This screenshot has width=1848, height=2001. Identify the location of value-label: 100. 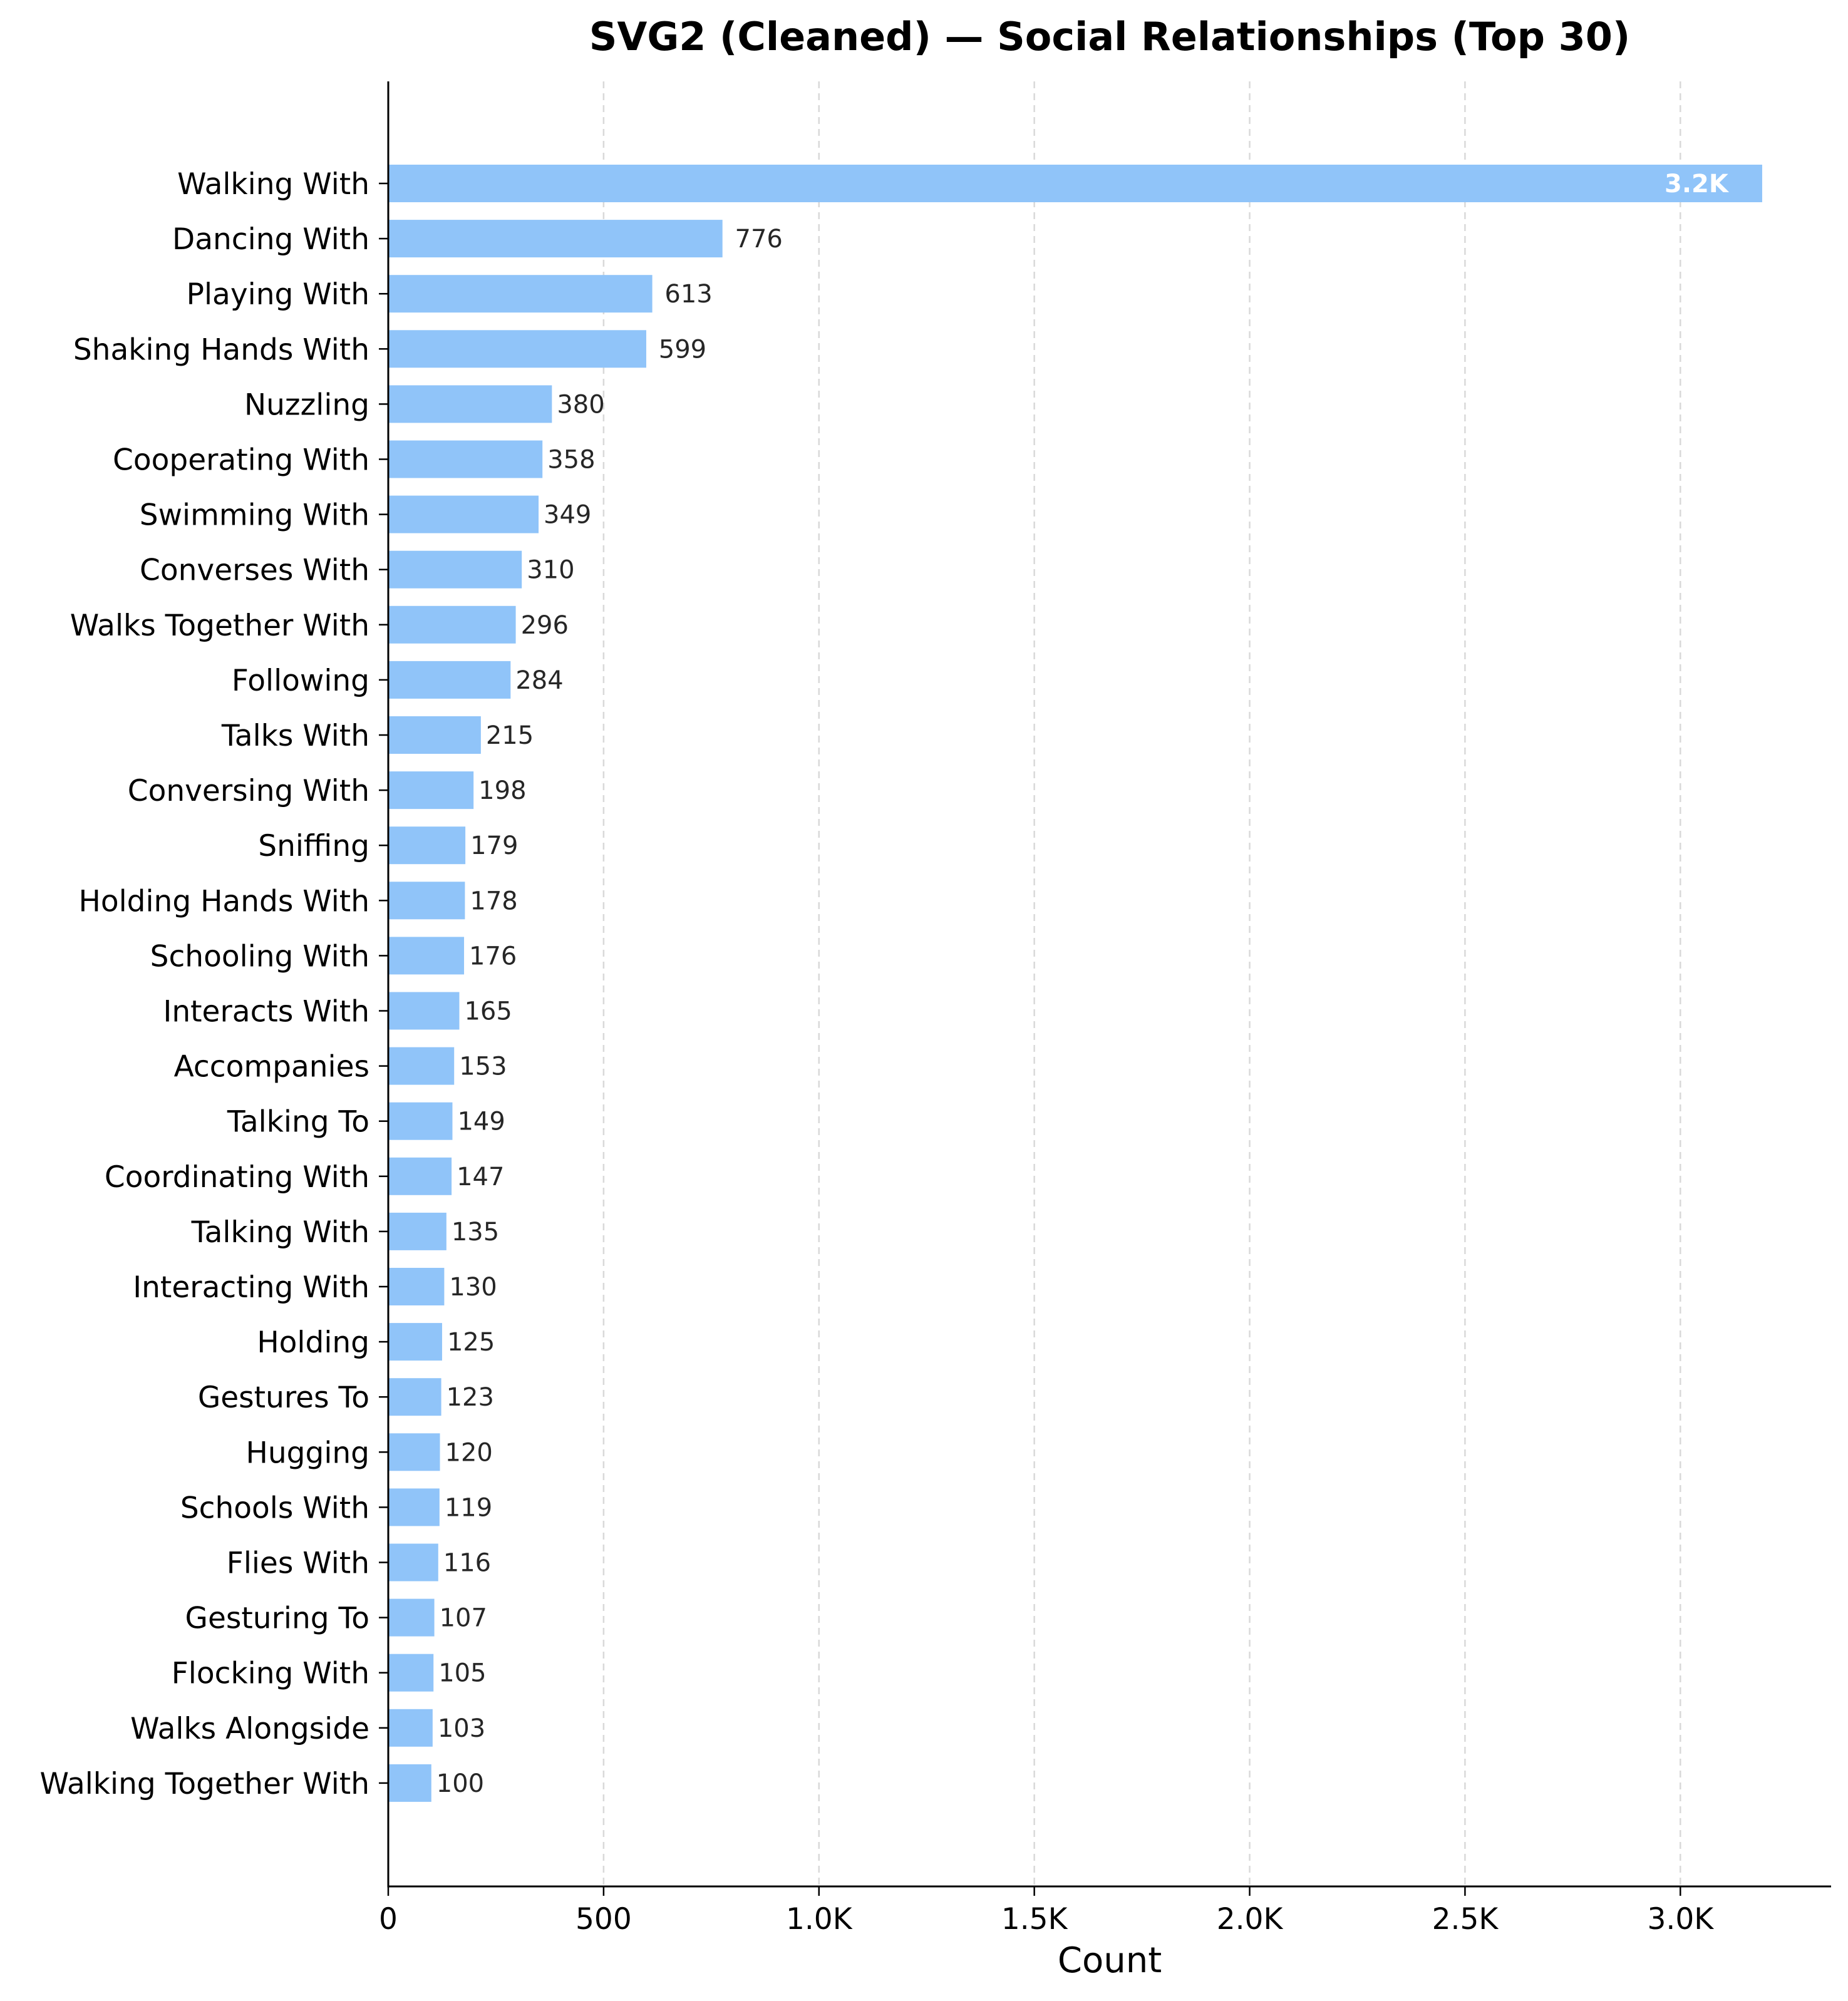
(460, 1783).